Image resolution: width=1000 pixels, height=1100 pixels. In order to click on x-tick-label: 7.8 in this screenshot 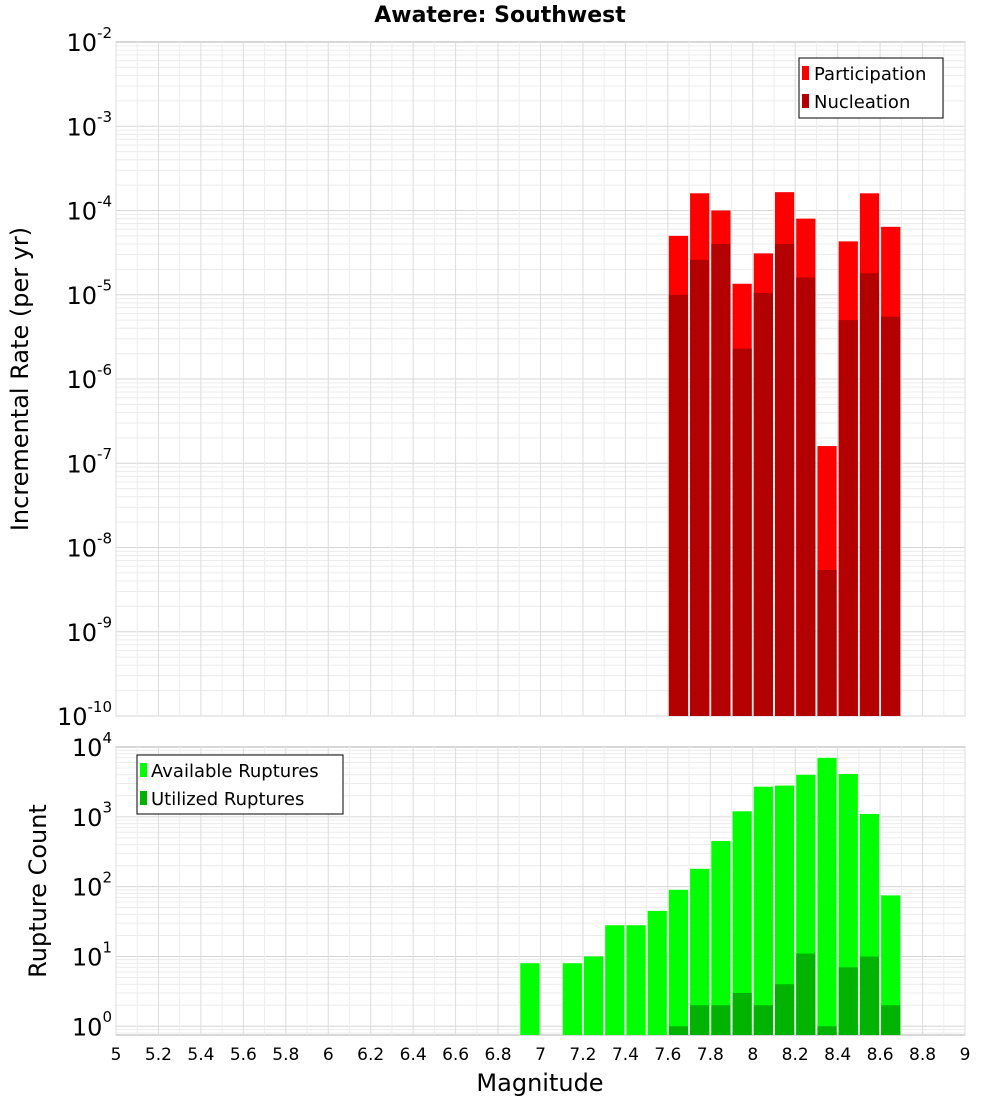, I will do `click(710, 1055)`.